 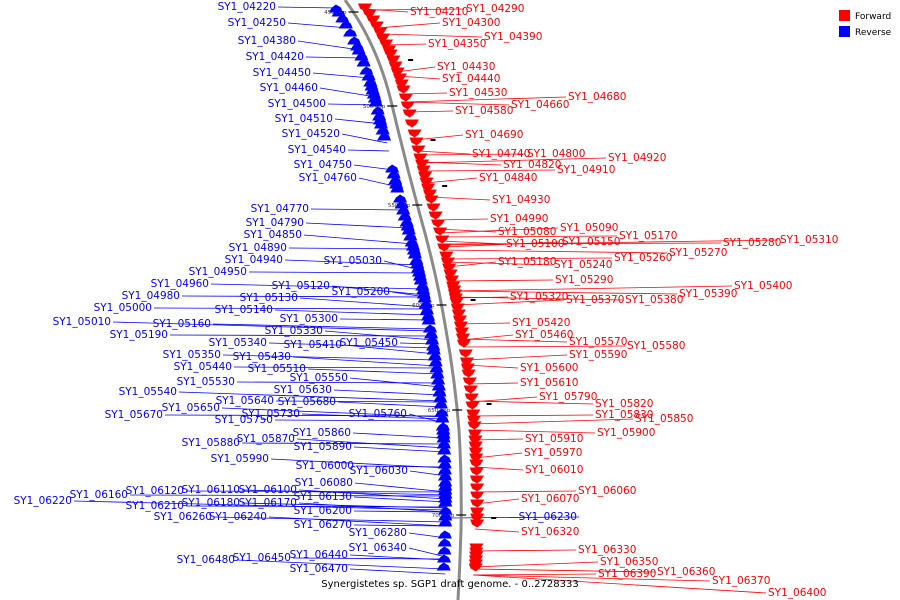 What do you see at coordinates (527, 262) in the screenshot?
I see `gene-label-forward: SY1_05180` at bounding box center [527, 262].